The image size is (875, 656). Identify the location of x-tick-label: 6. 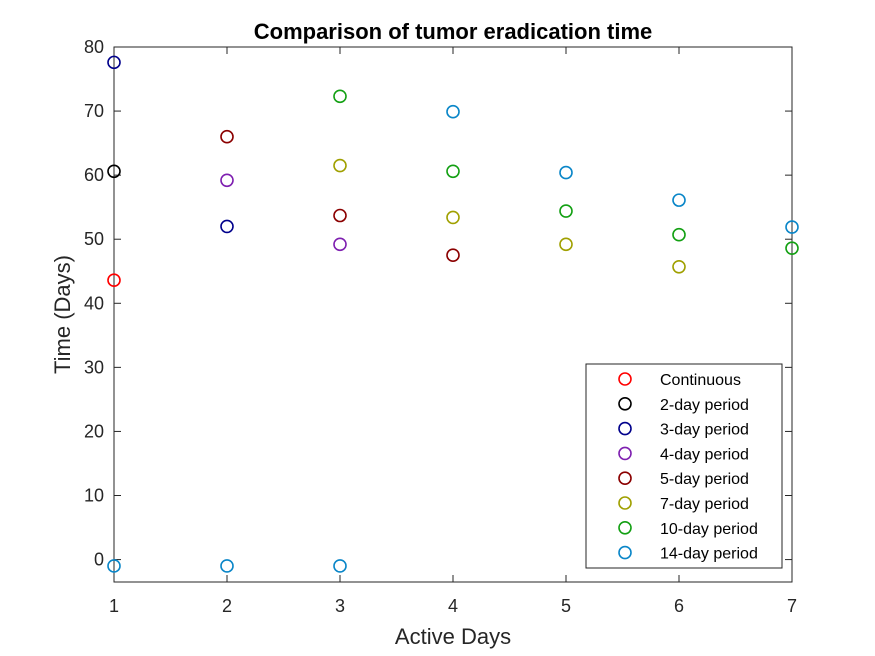
(679, 606).